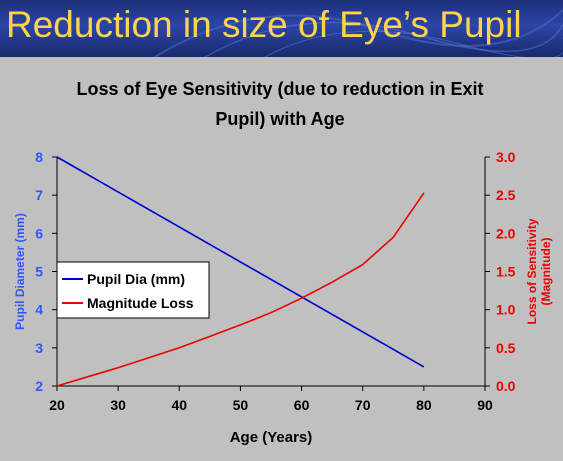  What do you see at coordinates (358, 33) in the screenshot?
I see `banner-swirl-decoration` at bounding box center [358, 33].